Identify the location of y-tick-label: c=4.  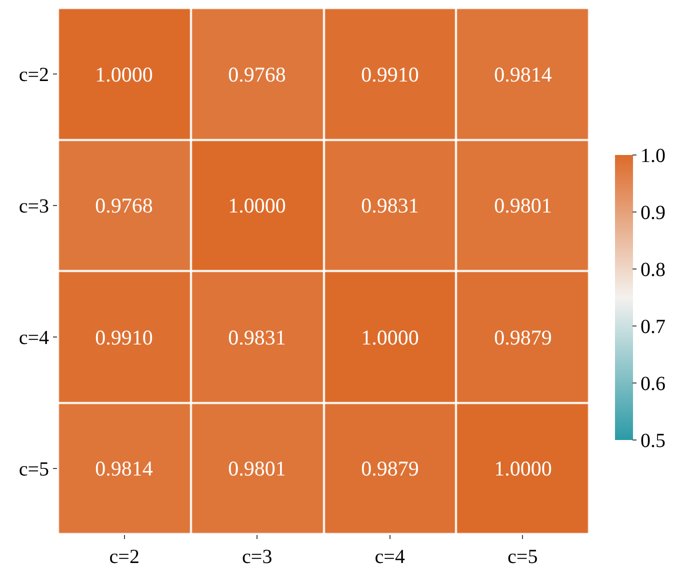
(33, 337).